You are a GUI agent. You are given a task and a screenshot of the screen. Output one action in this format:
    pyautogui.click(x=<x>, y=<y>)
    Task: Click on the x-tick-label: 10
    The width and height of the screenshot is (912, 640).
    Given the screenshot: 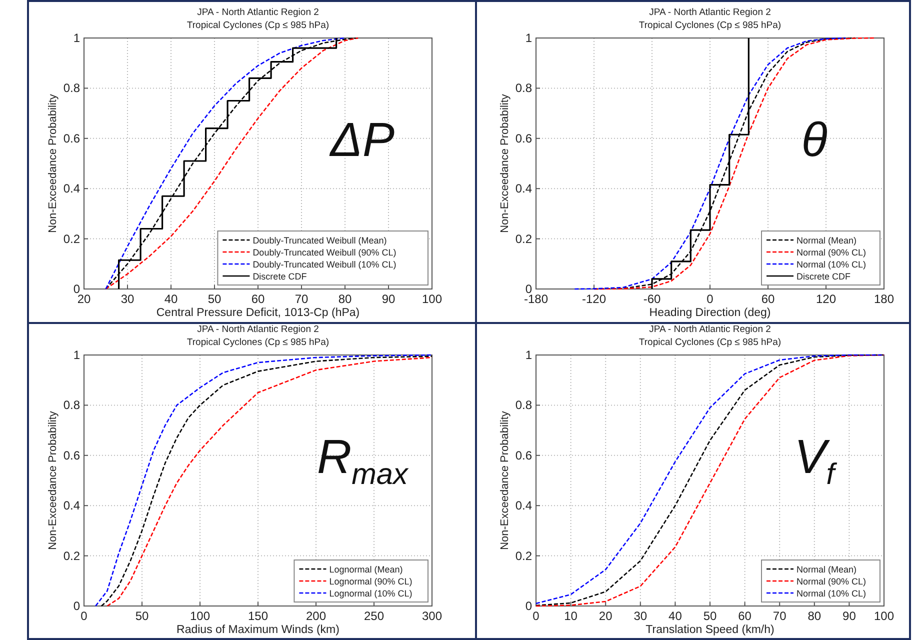 What is the action you would take?
    pyautogui.click(x=571, y=616)
    